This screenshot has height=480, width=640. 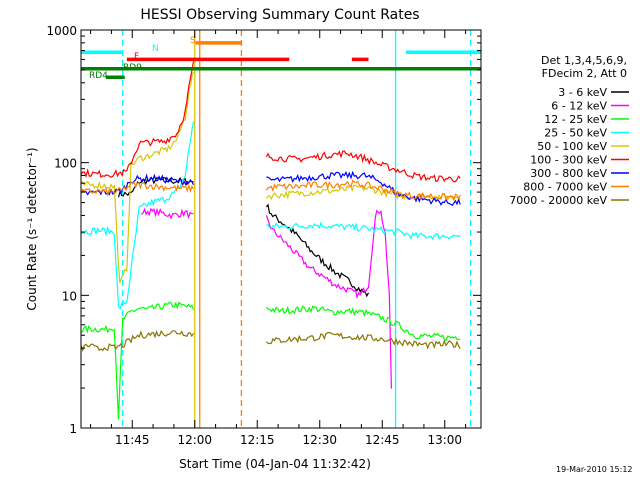 I want to click on state-bar-label-rd9: RD9, so click(x=132, y=68).